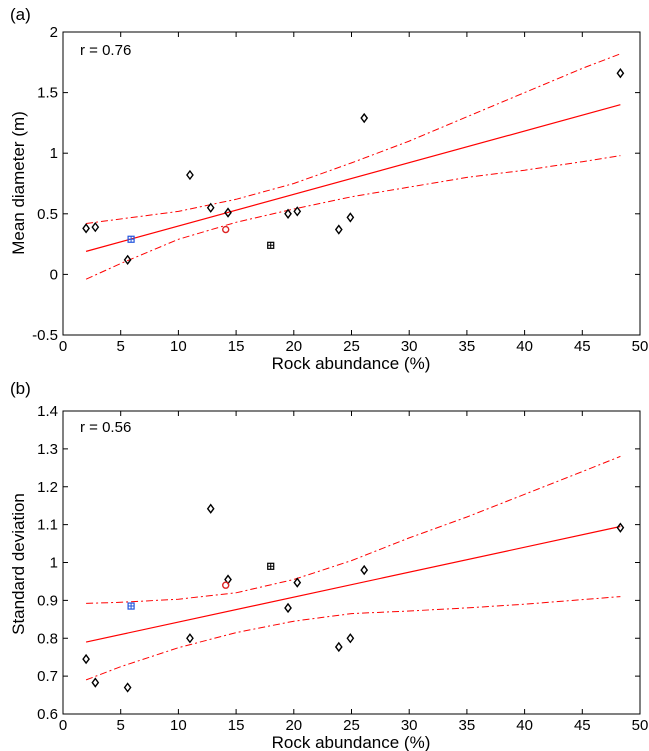 This screenshot has width=649, height=751. I want to click on y-tick-label: 0.7, so click(47, 676).